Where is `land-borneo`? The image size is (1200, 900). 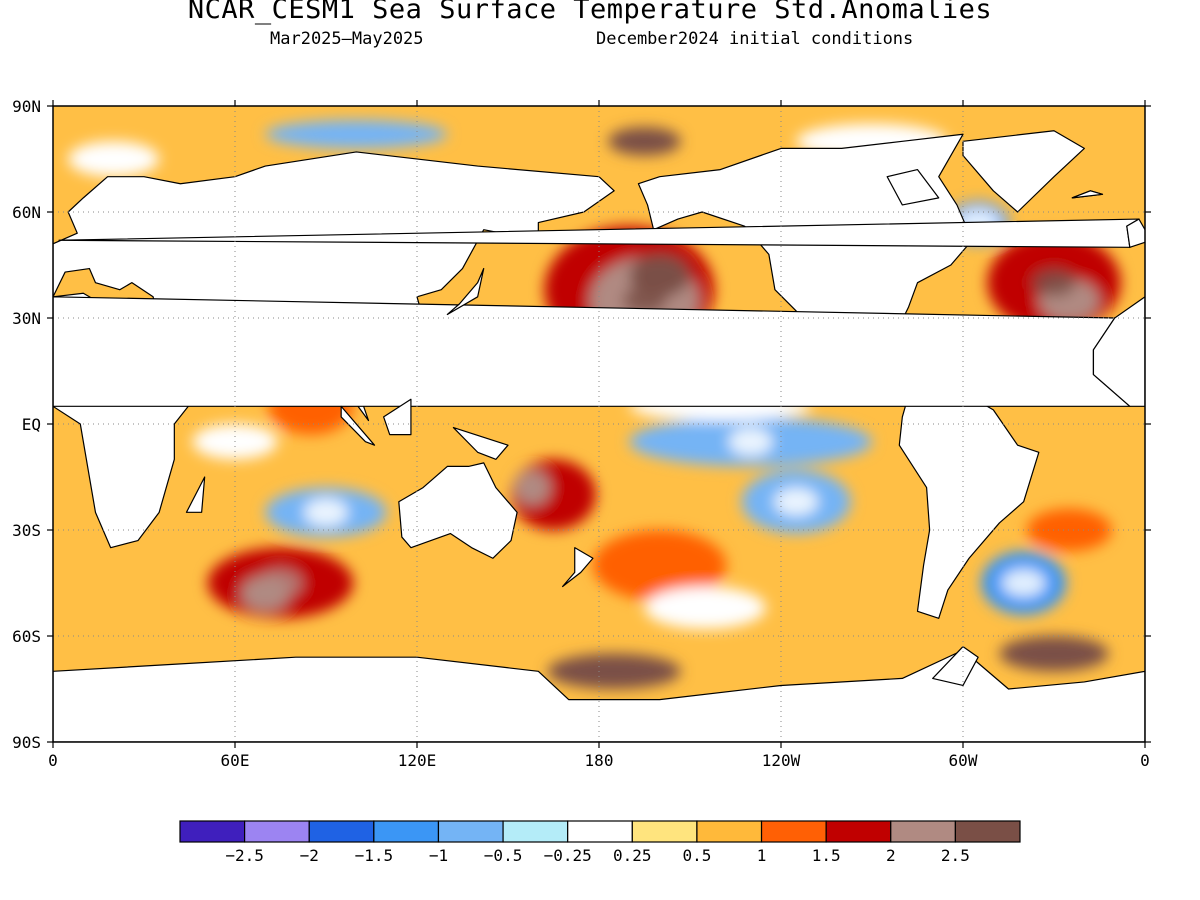
land-borneo is located at coordinates (397, 417).